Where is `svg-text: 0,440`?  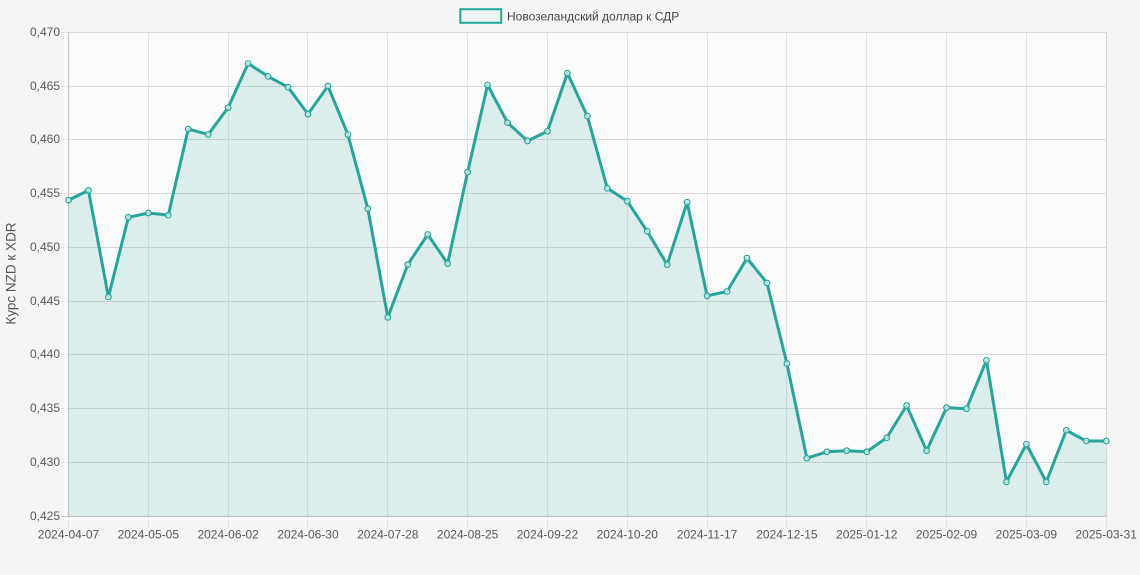
svg-text: 0,440 is located at coordinates (45, 354).